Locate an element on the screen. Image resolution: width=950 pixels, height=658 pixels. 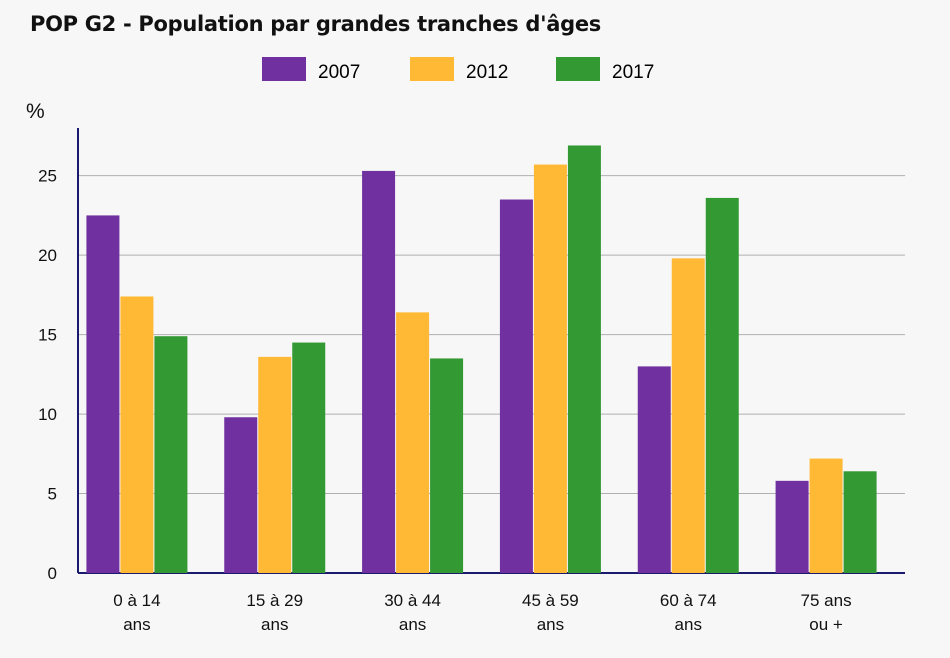
x-tick-label-0-1: ans is located at coordinates (136, 624).